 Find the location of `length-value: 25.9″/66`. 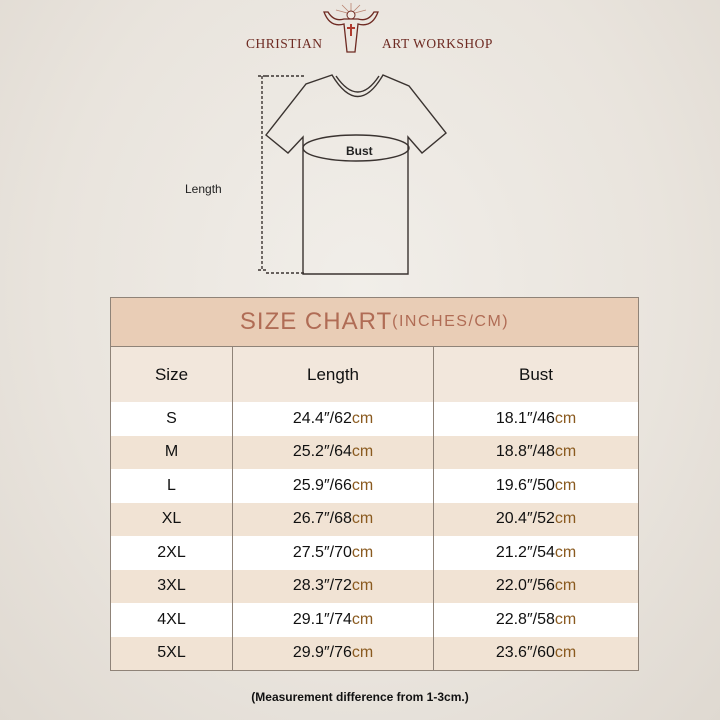

length-value: 25.9″/66 is located at coordinates (322, 485).